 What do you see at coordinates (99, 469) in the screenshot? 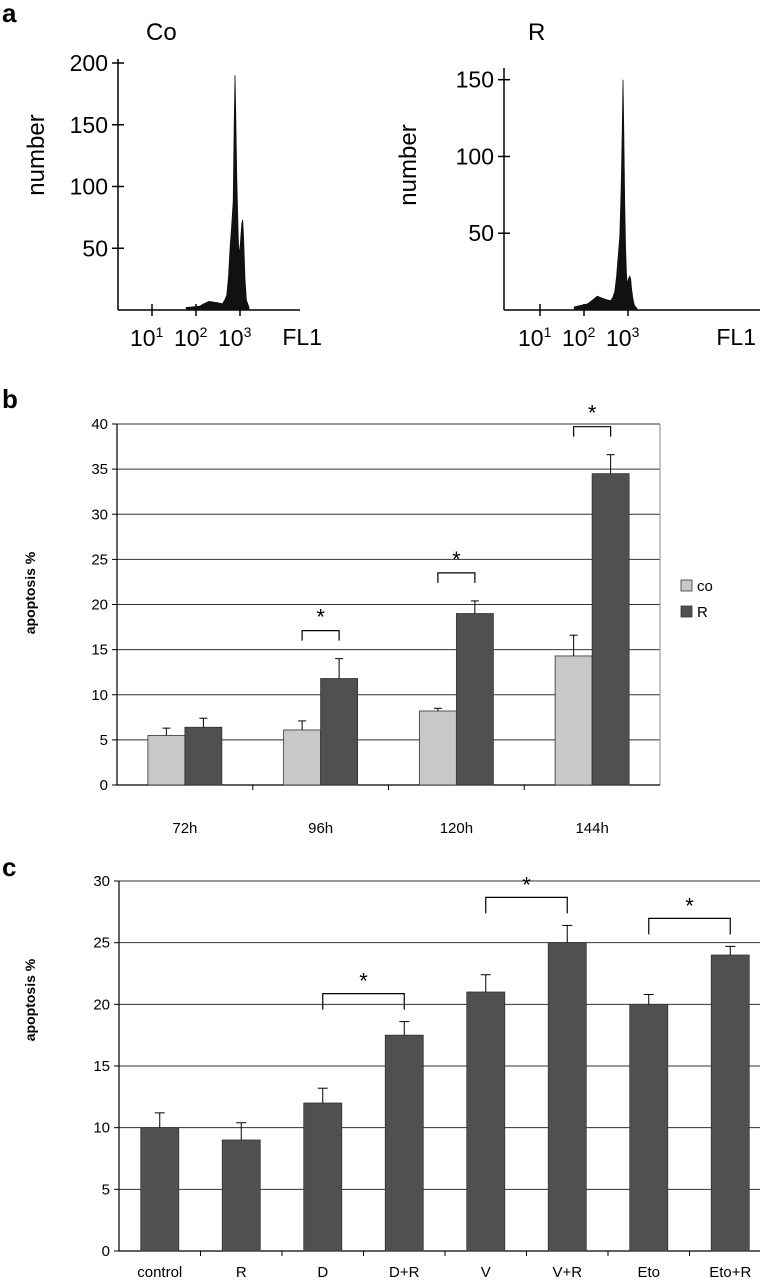
I see `y-tick-label: 35` at bounding box center [99, 469].